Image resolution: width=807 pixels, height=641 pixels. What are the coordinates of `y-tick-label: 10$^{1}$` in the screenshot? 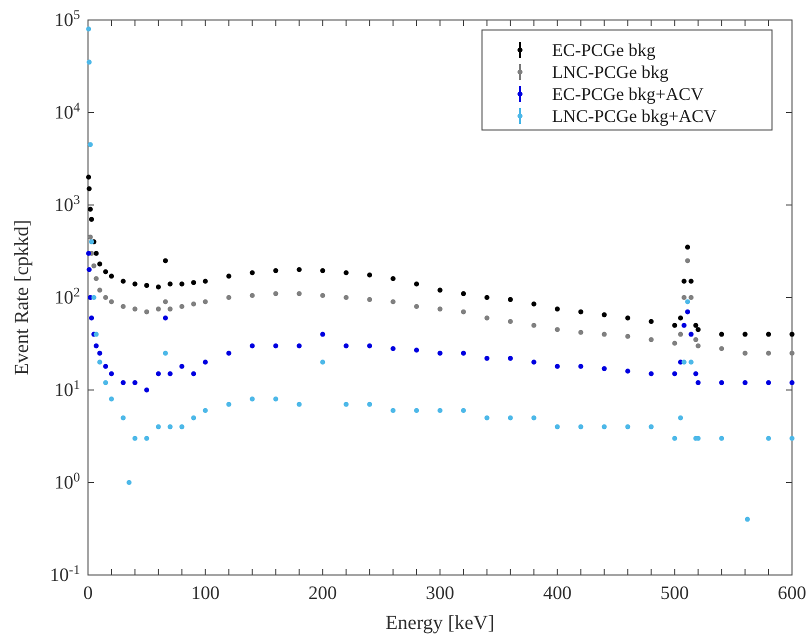 It's located at (67, 388).